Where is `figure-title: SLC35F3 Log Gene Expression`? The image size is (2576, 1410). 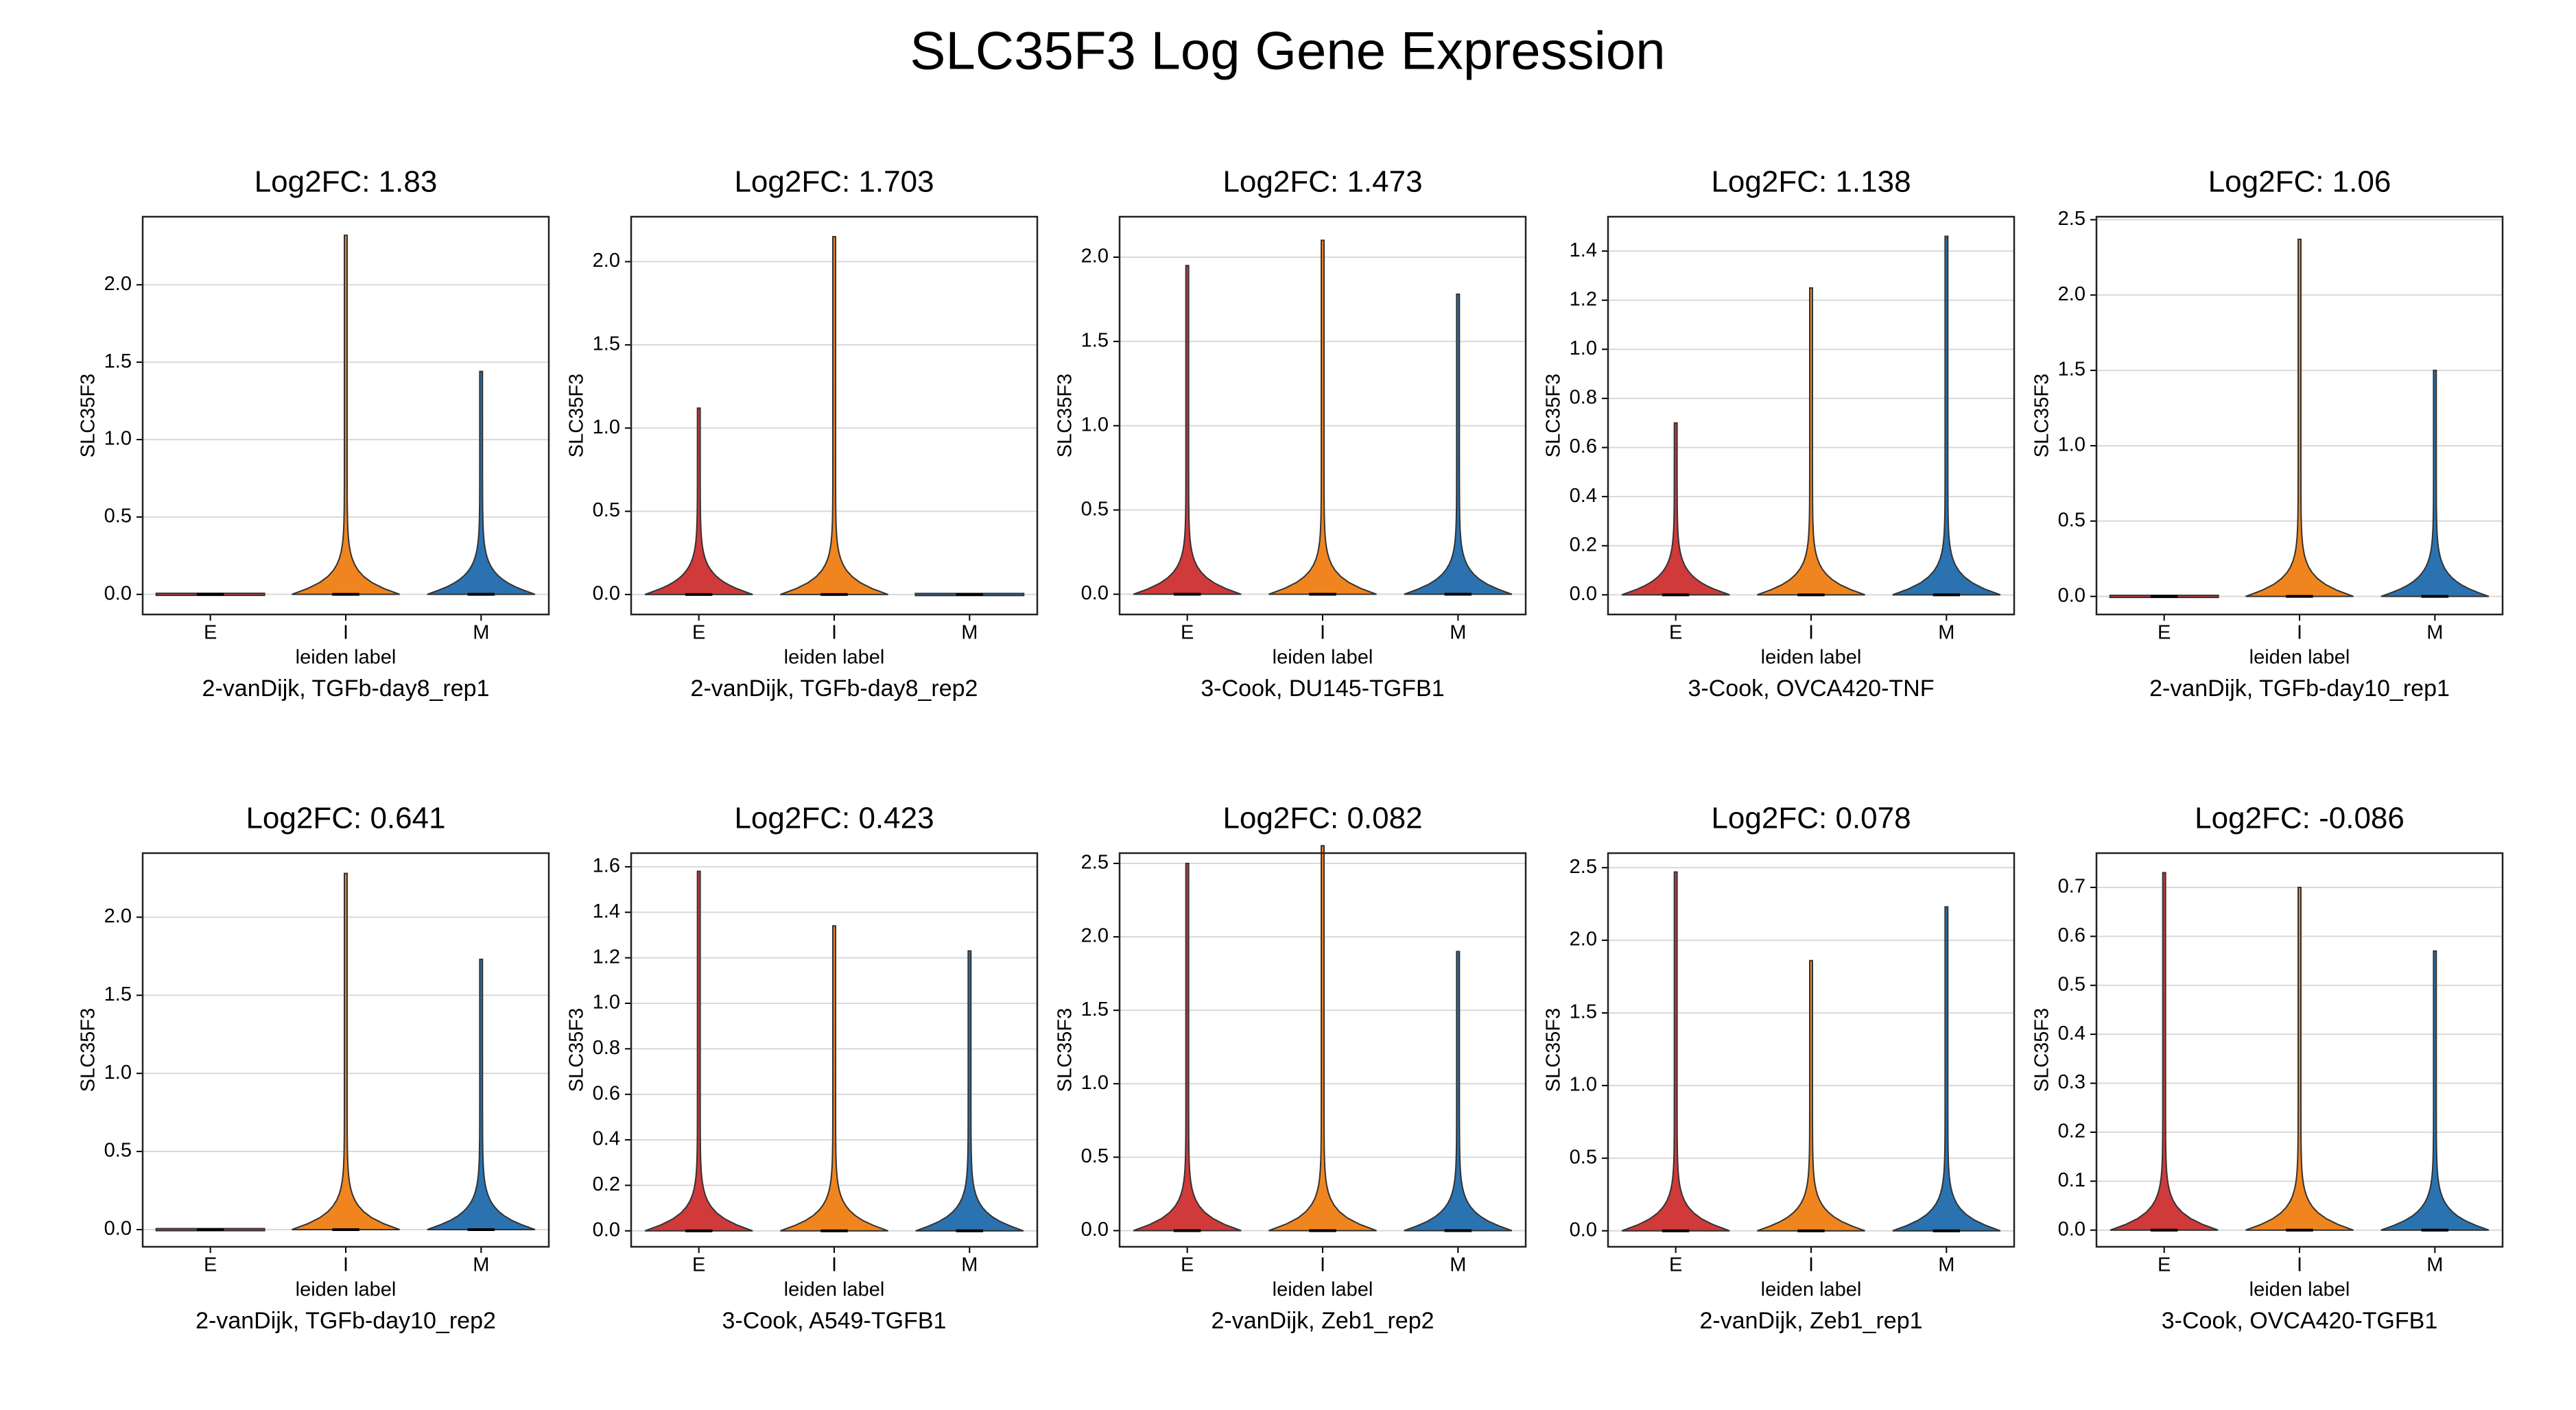
figure-title: SLC35F3 Log Gene Expression is located at coordinates (1287, 51).